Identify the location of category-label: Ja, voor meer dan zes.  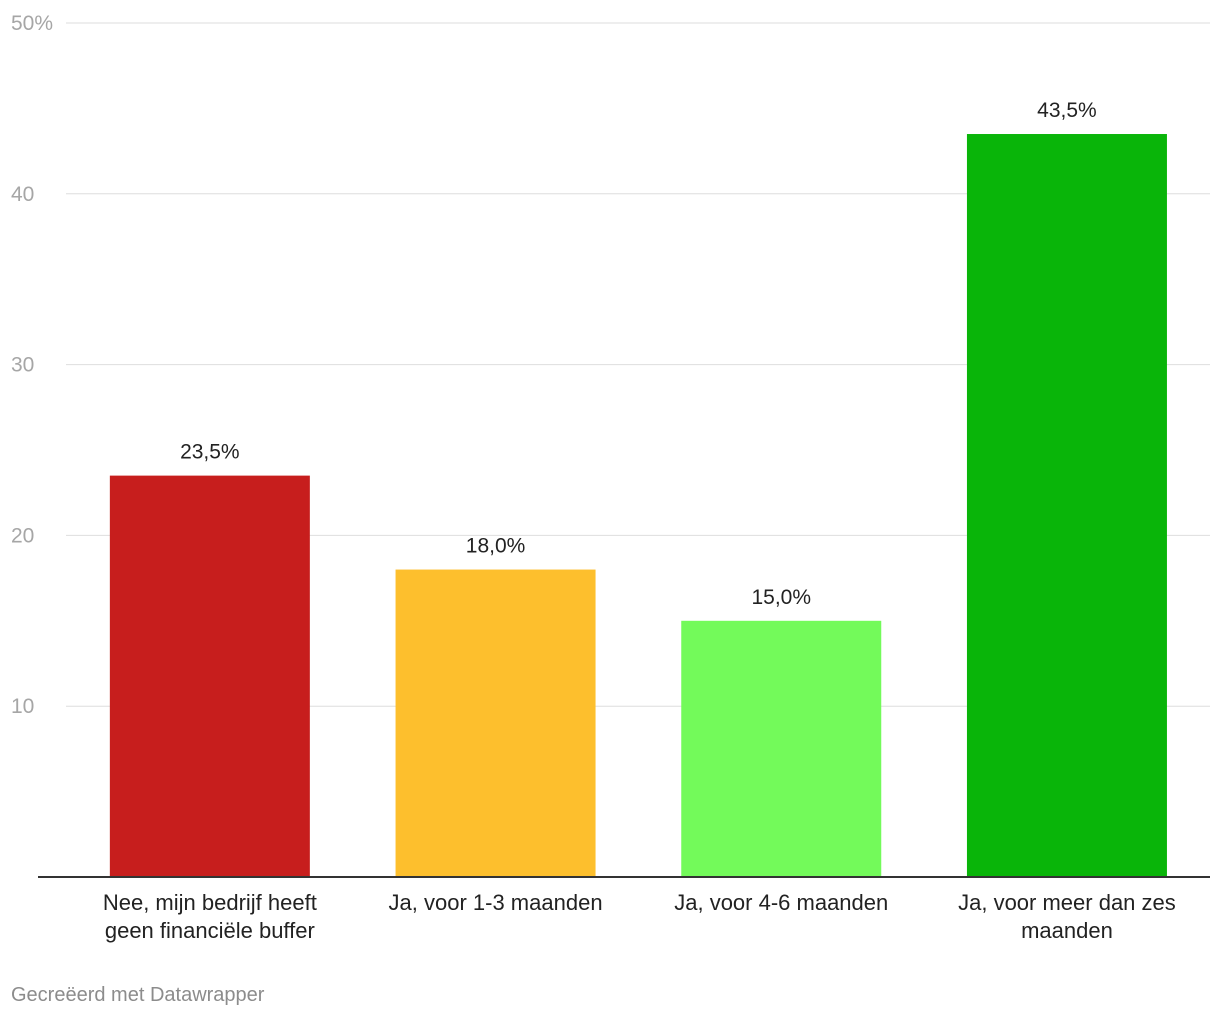
(1067, 902).